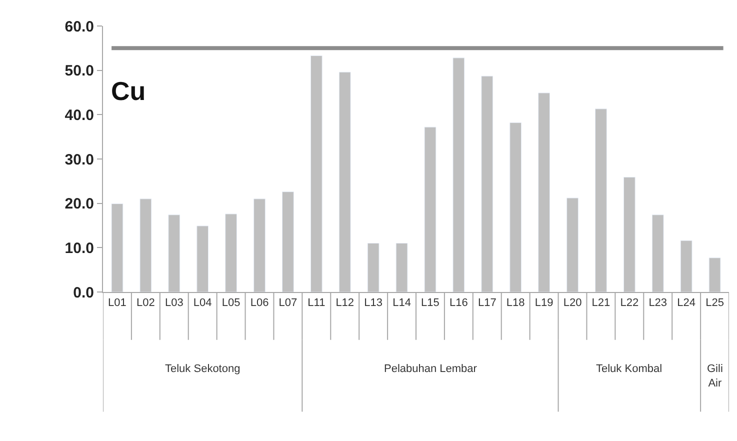  Describe the element at coordinates (401, 303) in the screenshot. I see `x-tick-label: L14` at that location.